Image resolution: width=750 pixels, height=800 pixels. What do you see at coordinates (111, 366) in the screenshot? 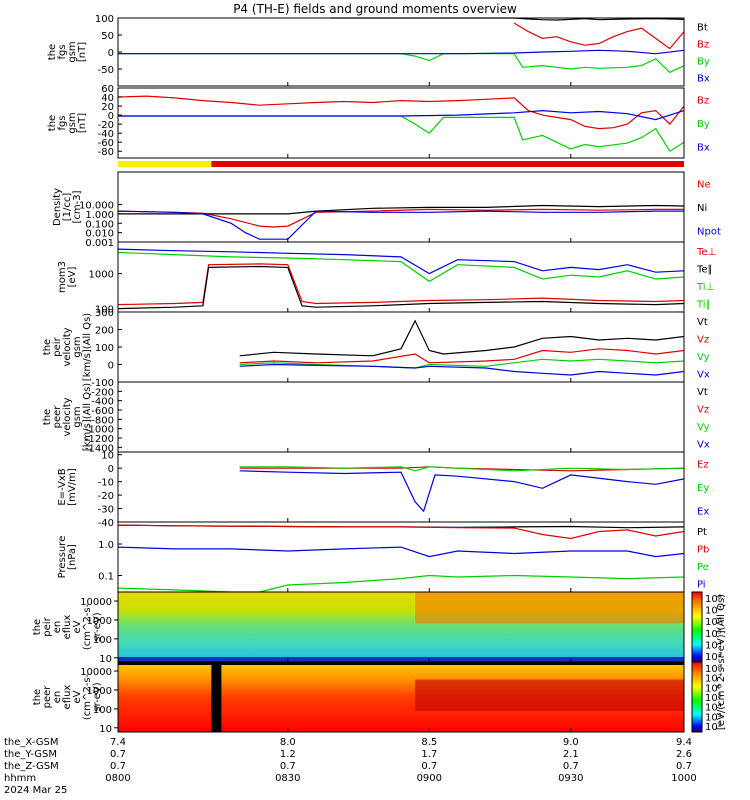
I see `y-tick-label: 0` at bounding box center [111, 366].